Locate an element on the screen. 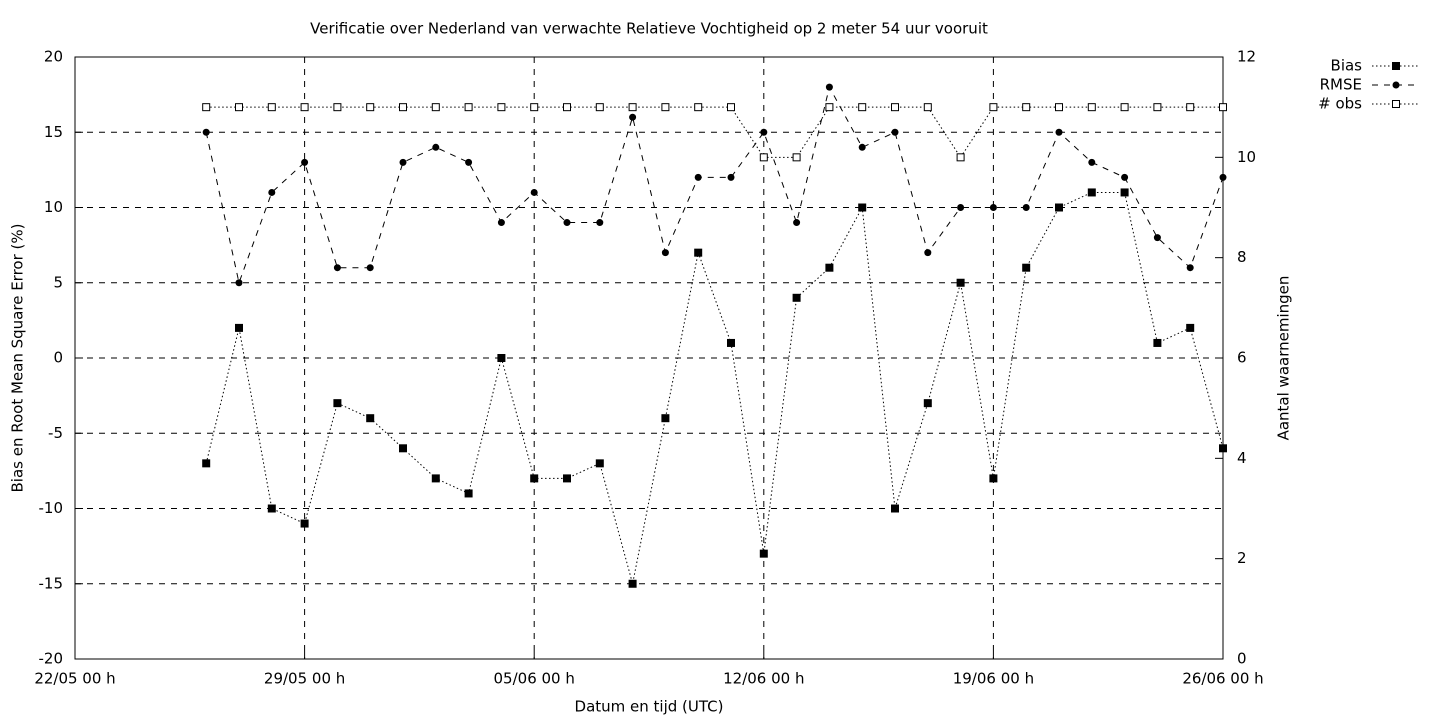 Image resolution: width=1440 pixels, height=720 pixels. y2-tick-label: 0 is located at coordinates (1242, 659).